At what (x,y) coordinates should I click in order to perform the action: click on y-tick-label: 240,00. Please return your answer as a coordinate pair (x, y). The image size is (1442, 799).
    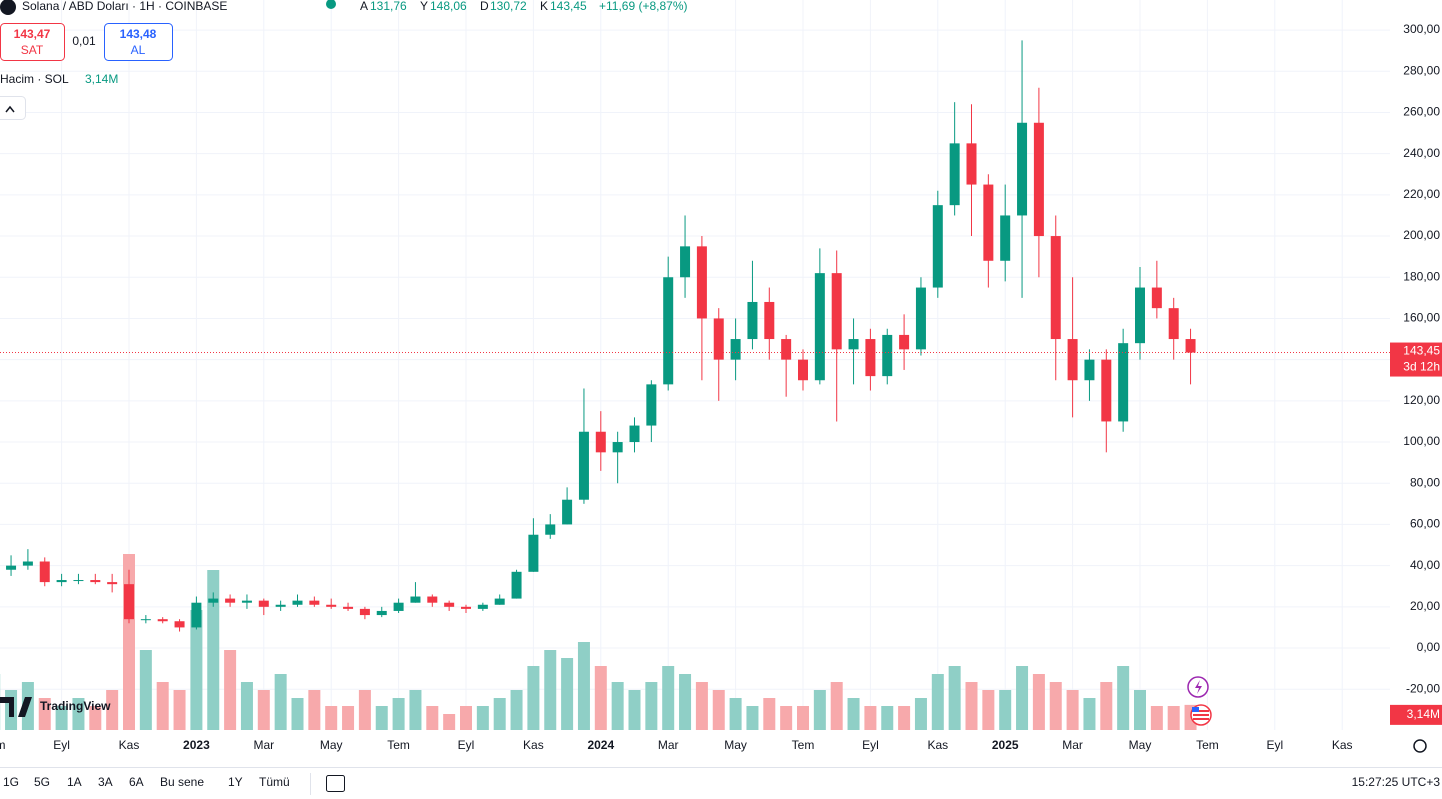
    Looking at the image, I should click on (1421, 153).